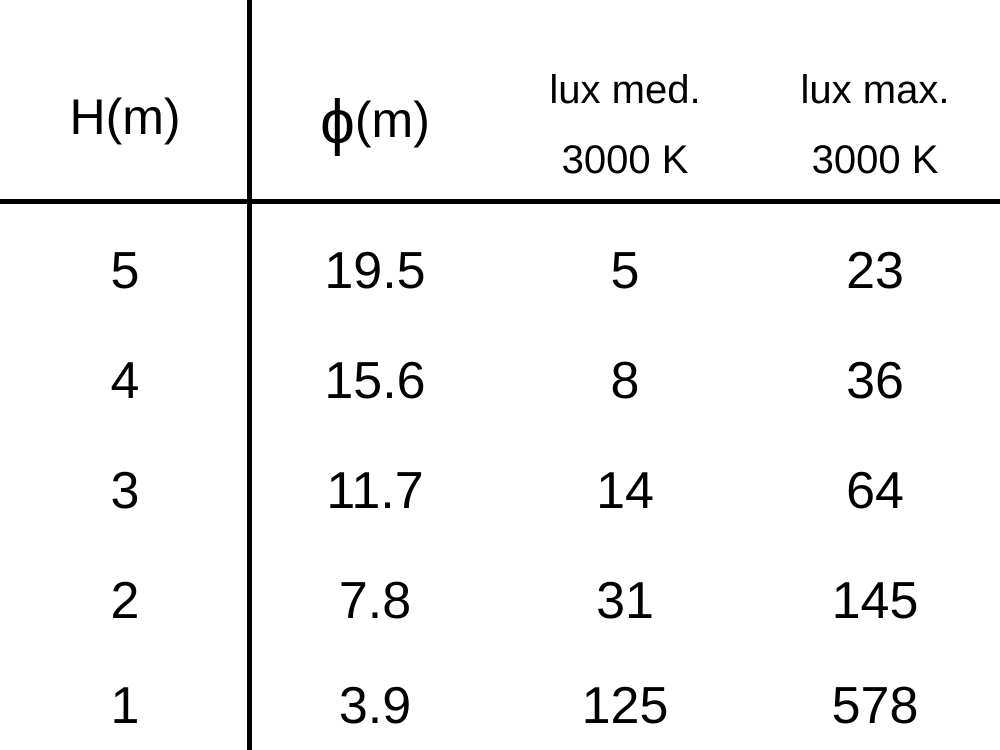 The height and width of the screenshot is (750, 1000). I want to click on column-divider, so click(249, 375).